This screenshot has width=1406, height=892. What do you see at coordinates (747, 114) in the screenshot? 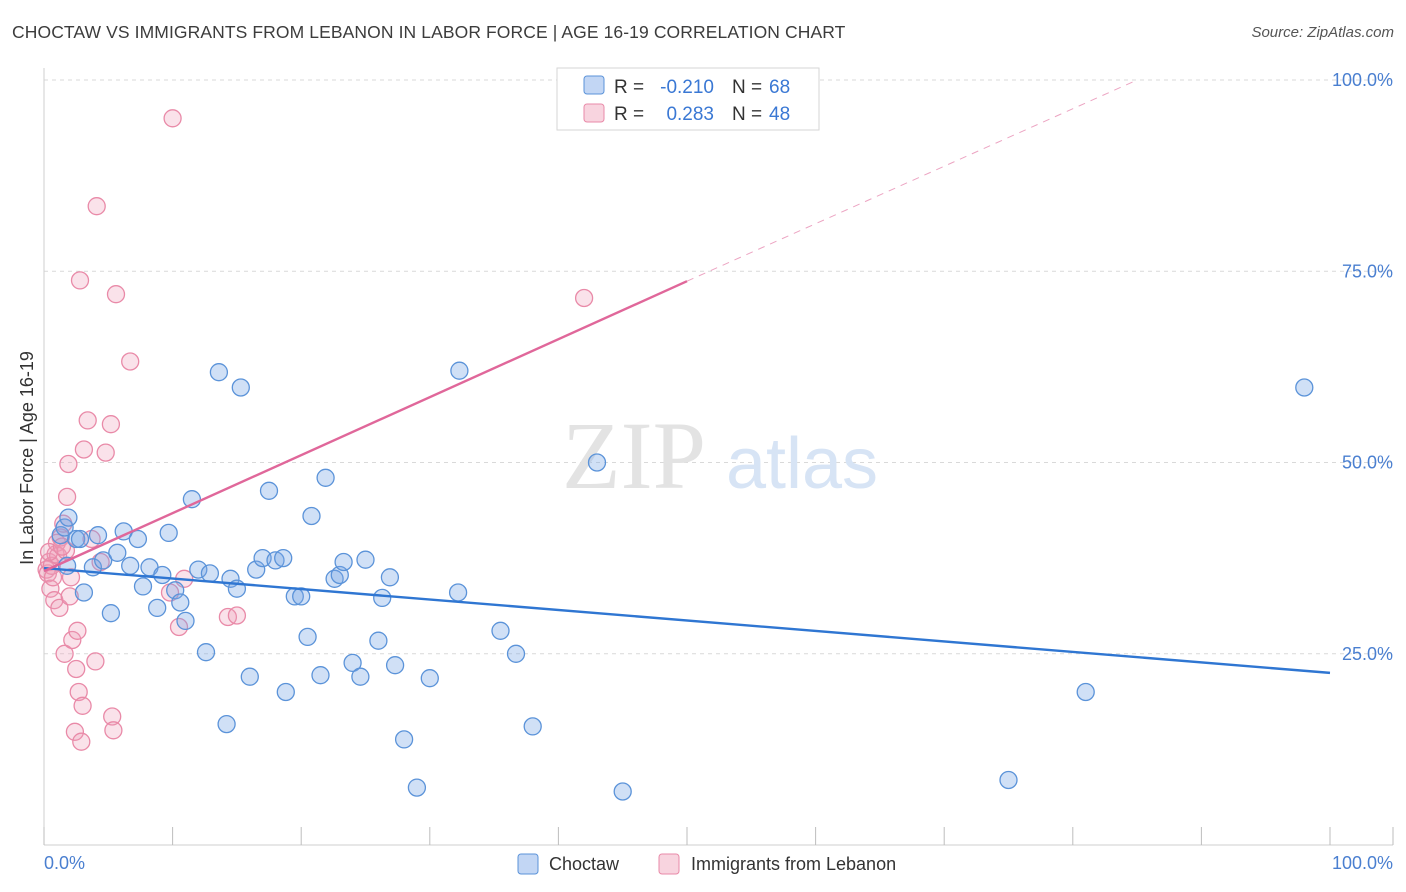
I see `legend-n-label-lebanon: N =` at bounding box center [747, 114].